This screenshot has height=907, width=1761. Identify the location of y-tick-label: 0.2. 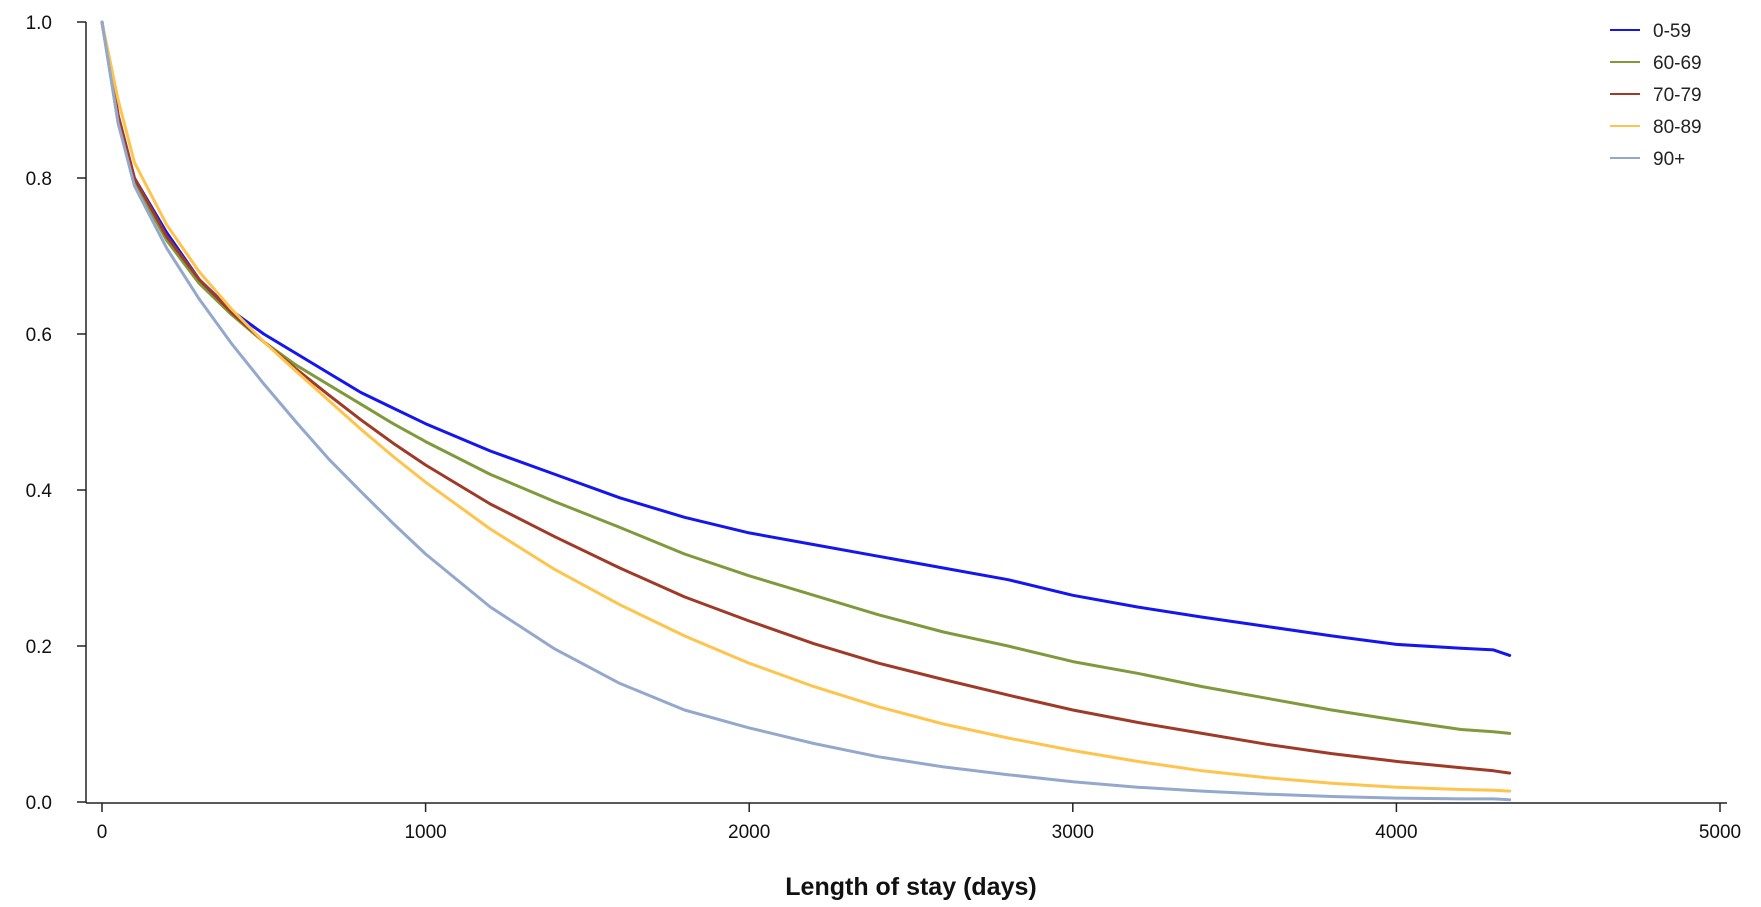
(39, 647).